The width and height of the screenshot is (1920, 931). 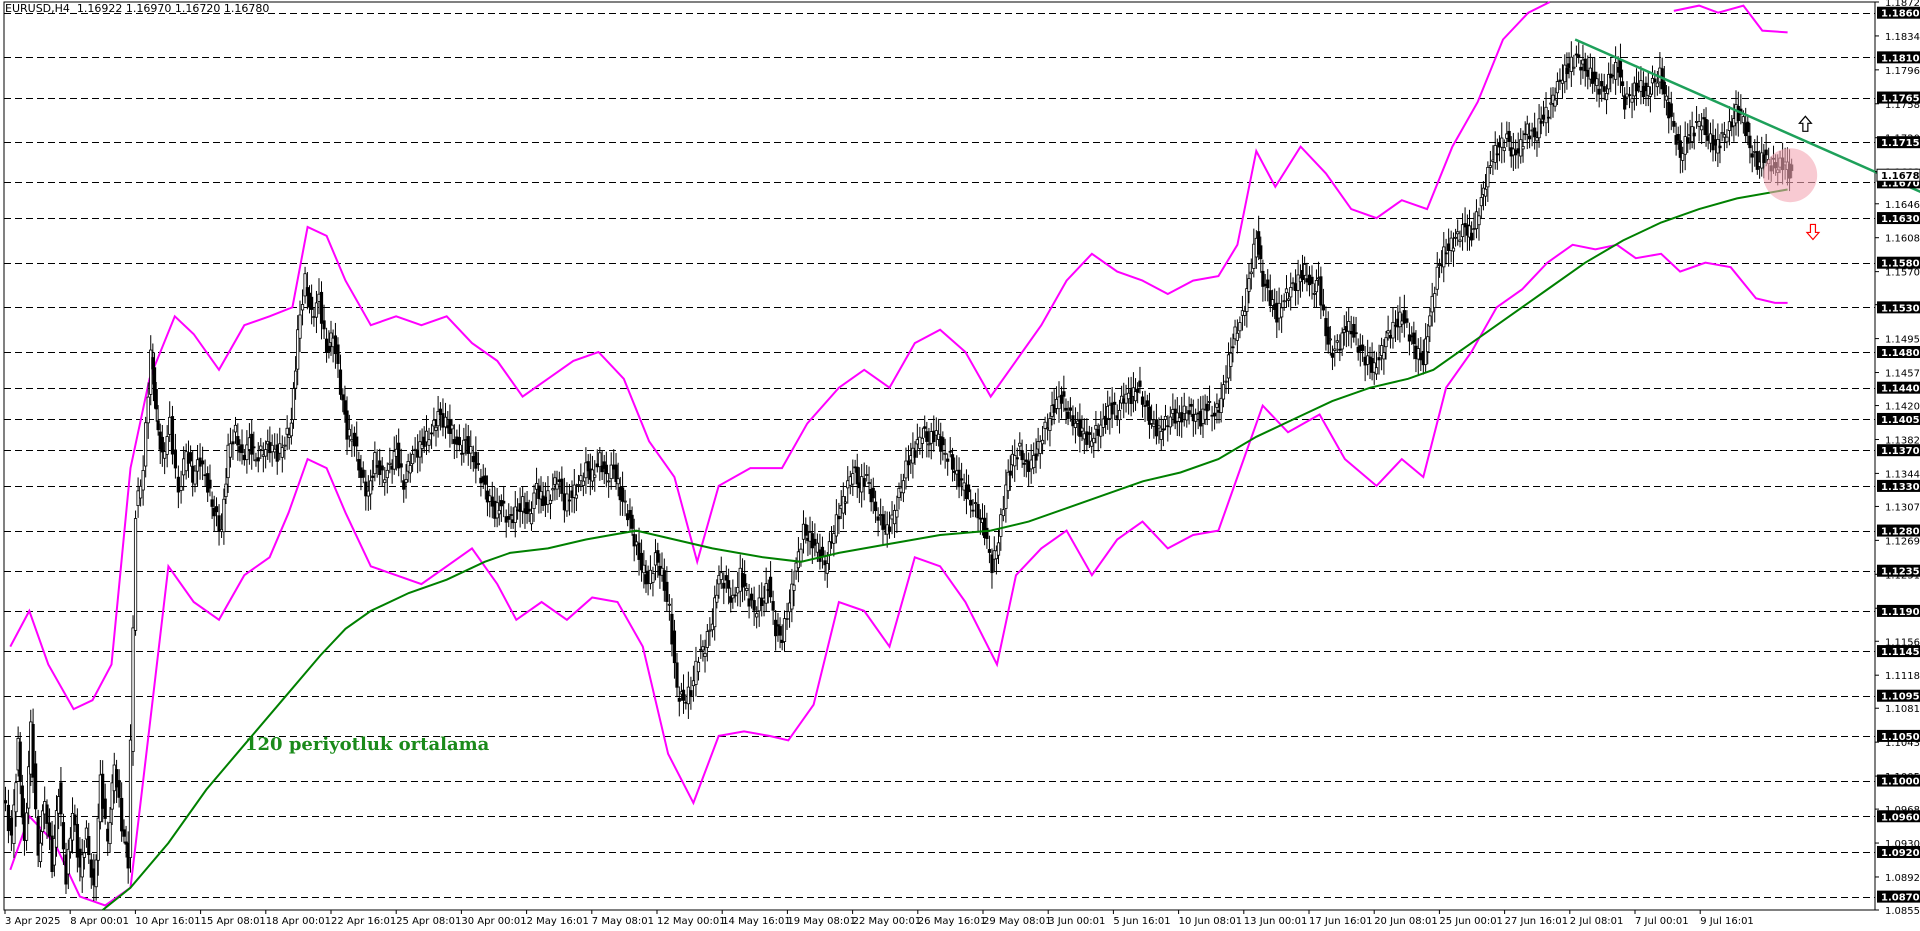 What do you see at coordinates (952, 921) in the screenshot?
I see `time-tick-label: 26 May 16:01` at bounding box center [952, 921].